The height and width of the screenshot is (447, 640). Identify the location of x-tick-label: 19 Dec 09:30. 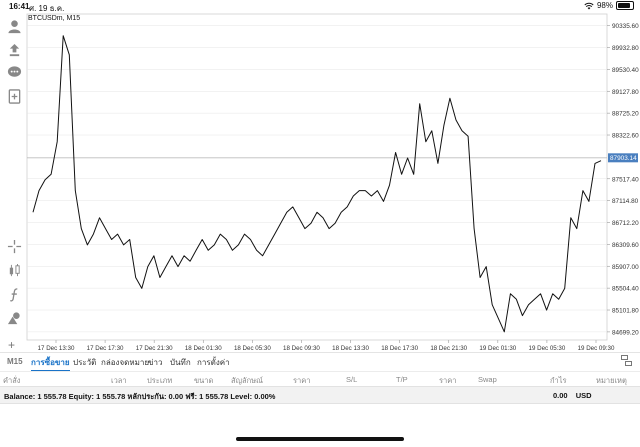
(596, 348).